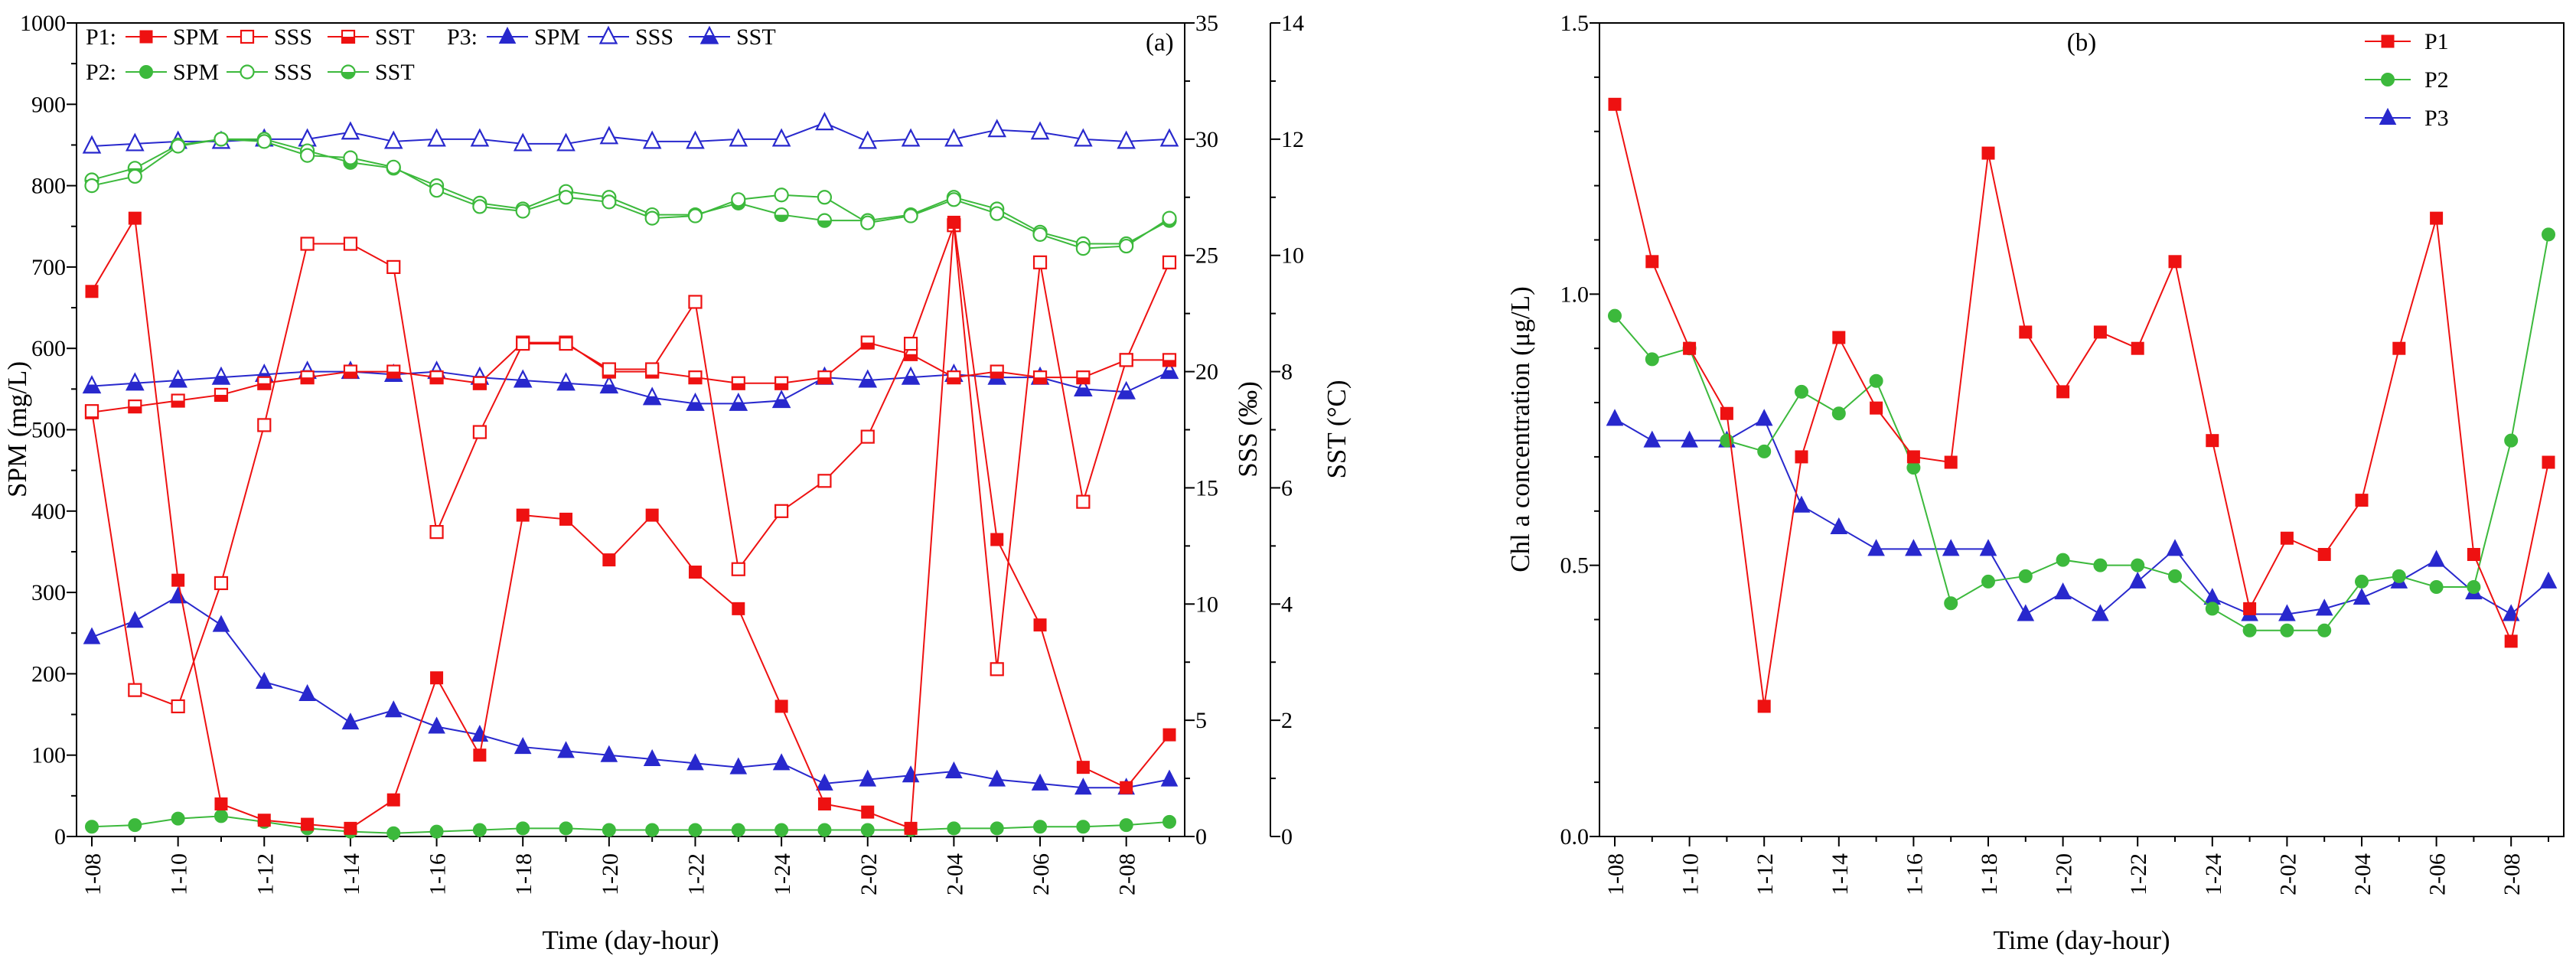 The width and height of the screenshot is (2576, 962). What do you see at coordinates (17, 429) in the screenshot?
I see `y-axis-title-spm: SPM (mg/L)` at bounding box center [17, 429].